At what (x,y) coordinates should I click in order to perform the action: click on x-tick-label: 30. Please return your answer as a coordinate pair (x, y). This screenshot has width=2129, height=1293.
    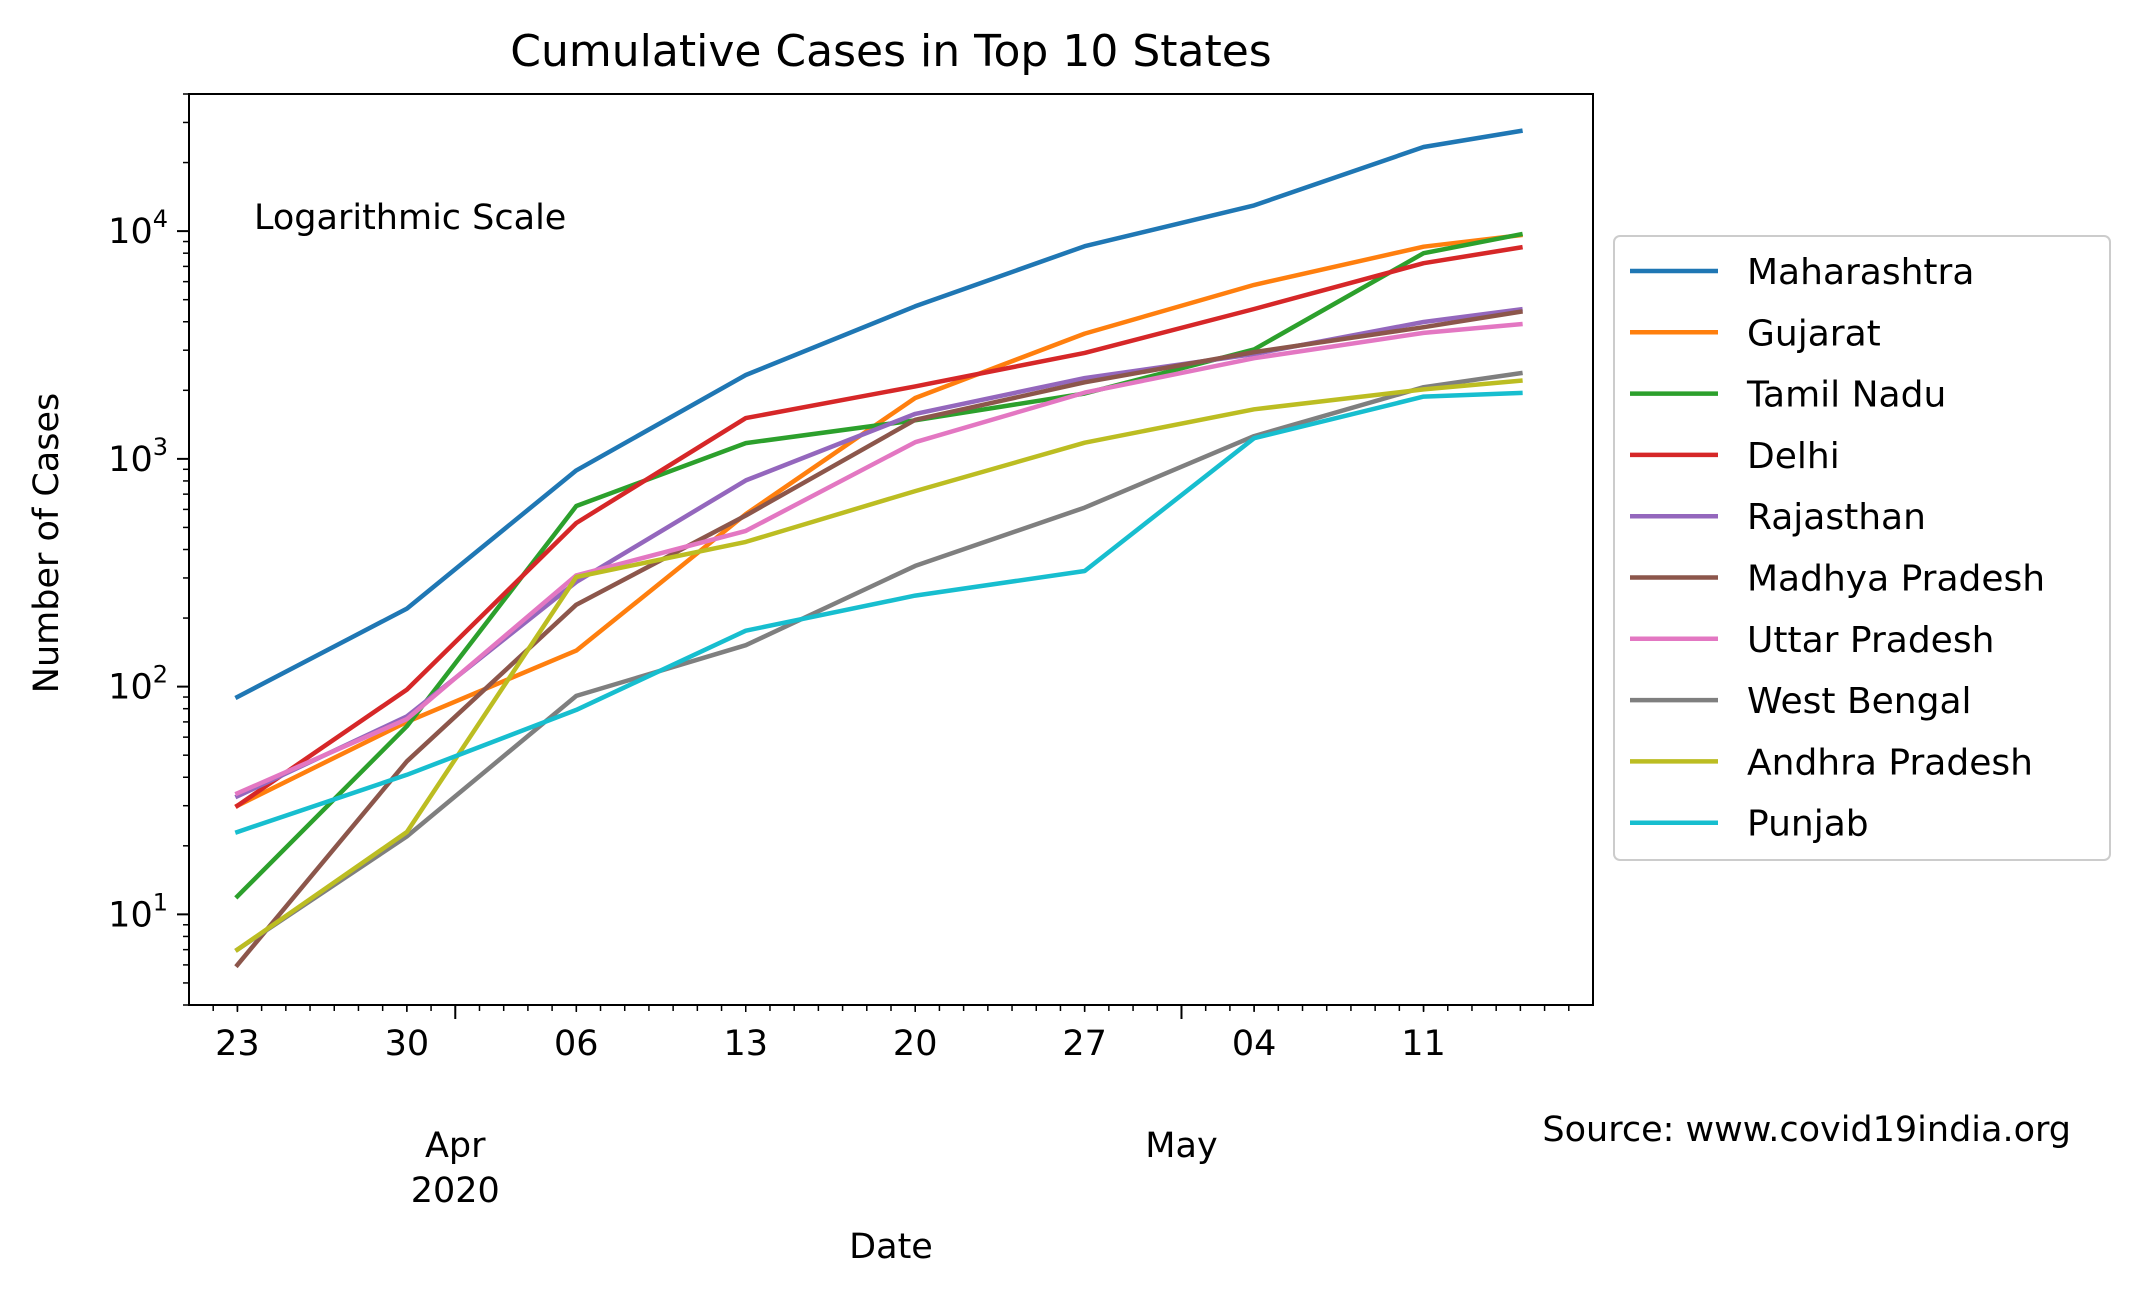
    Looking at the image, I should click on (407, 1044).